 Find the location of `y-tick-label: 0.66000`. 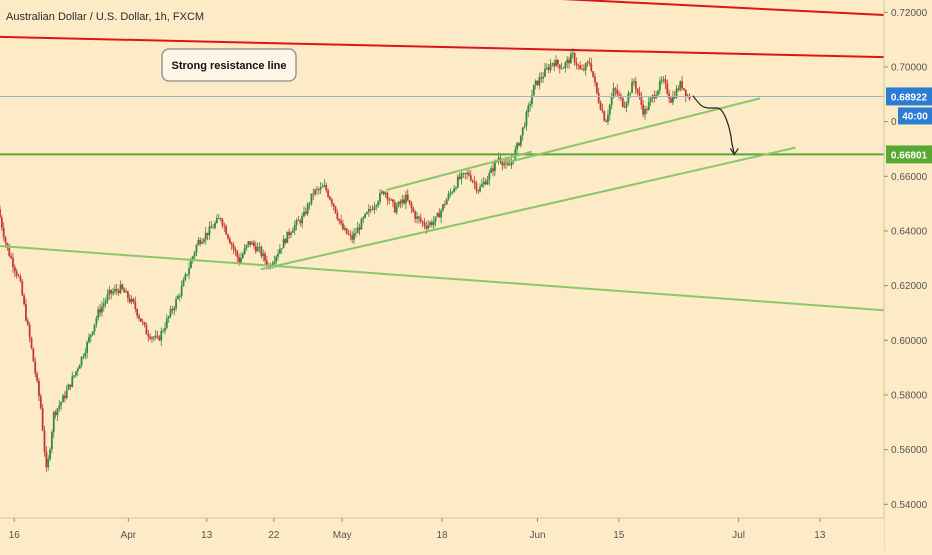

y-tick-label: 0.66000 is located at coordinates (909, 177).